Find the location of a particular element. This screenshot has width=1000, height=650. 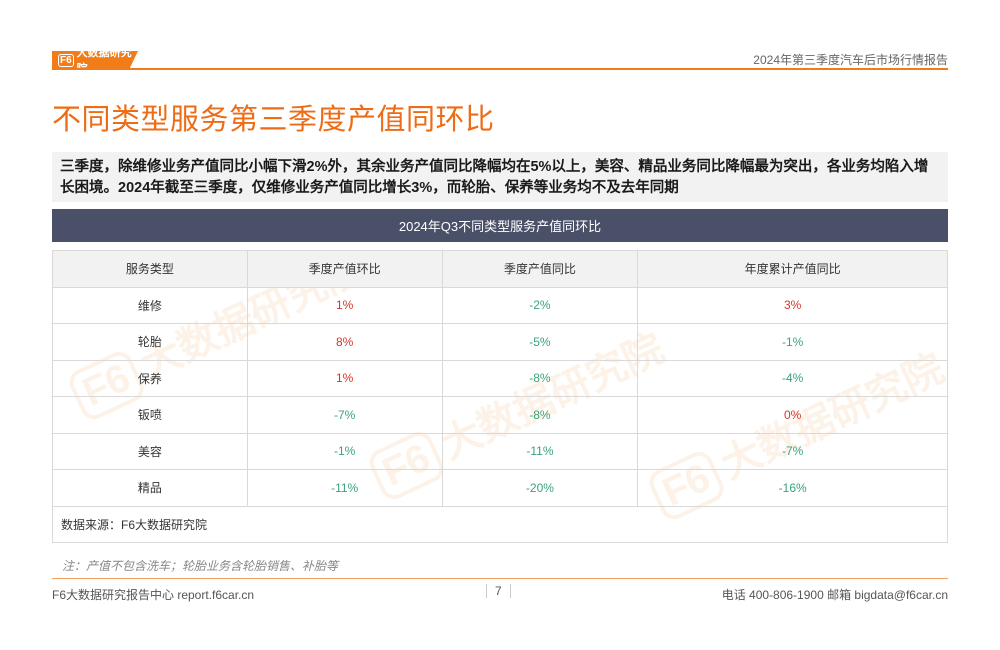

cell-ytd: -1% is located at coordinates (792, 342).